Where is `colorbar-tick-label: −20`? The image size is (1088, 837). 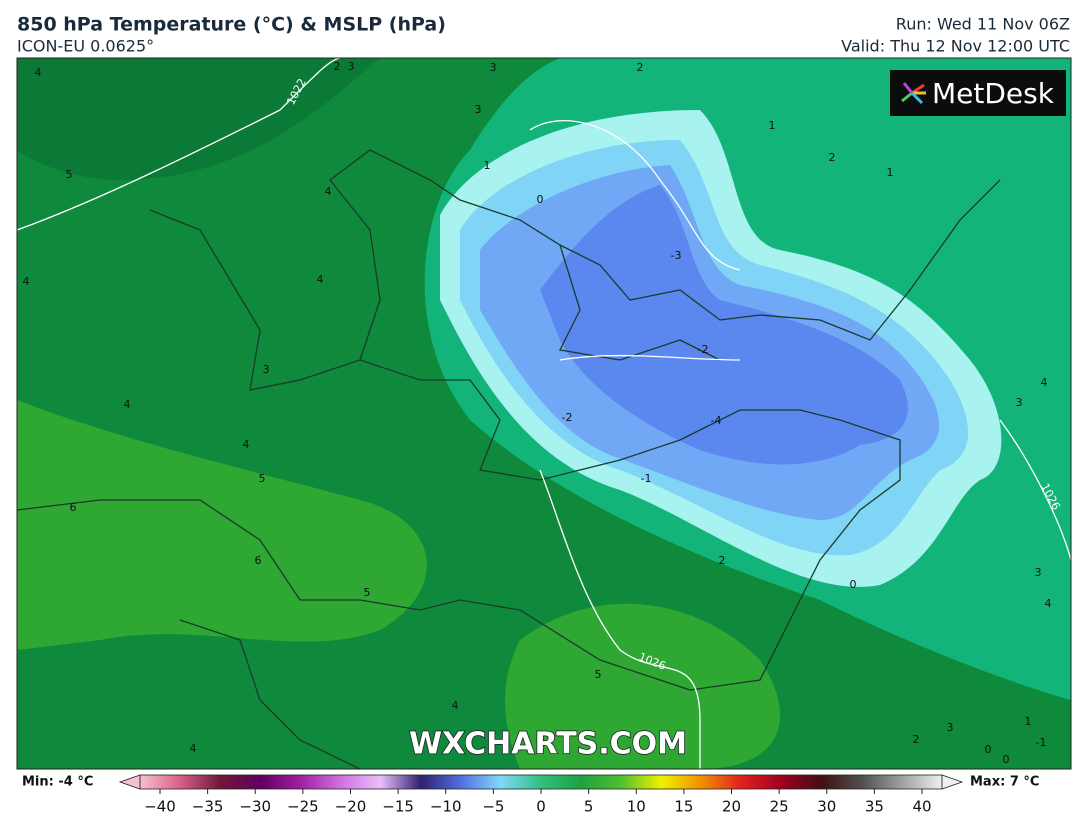
colorbar-tick-label: −20 is located at coordinates (351, 807).